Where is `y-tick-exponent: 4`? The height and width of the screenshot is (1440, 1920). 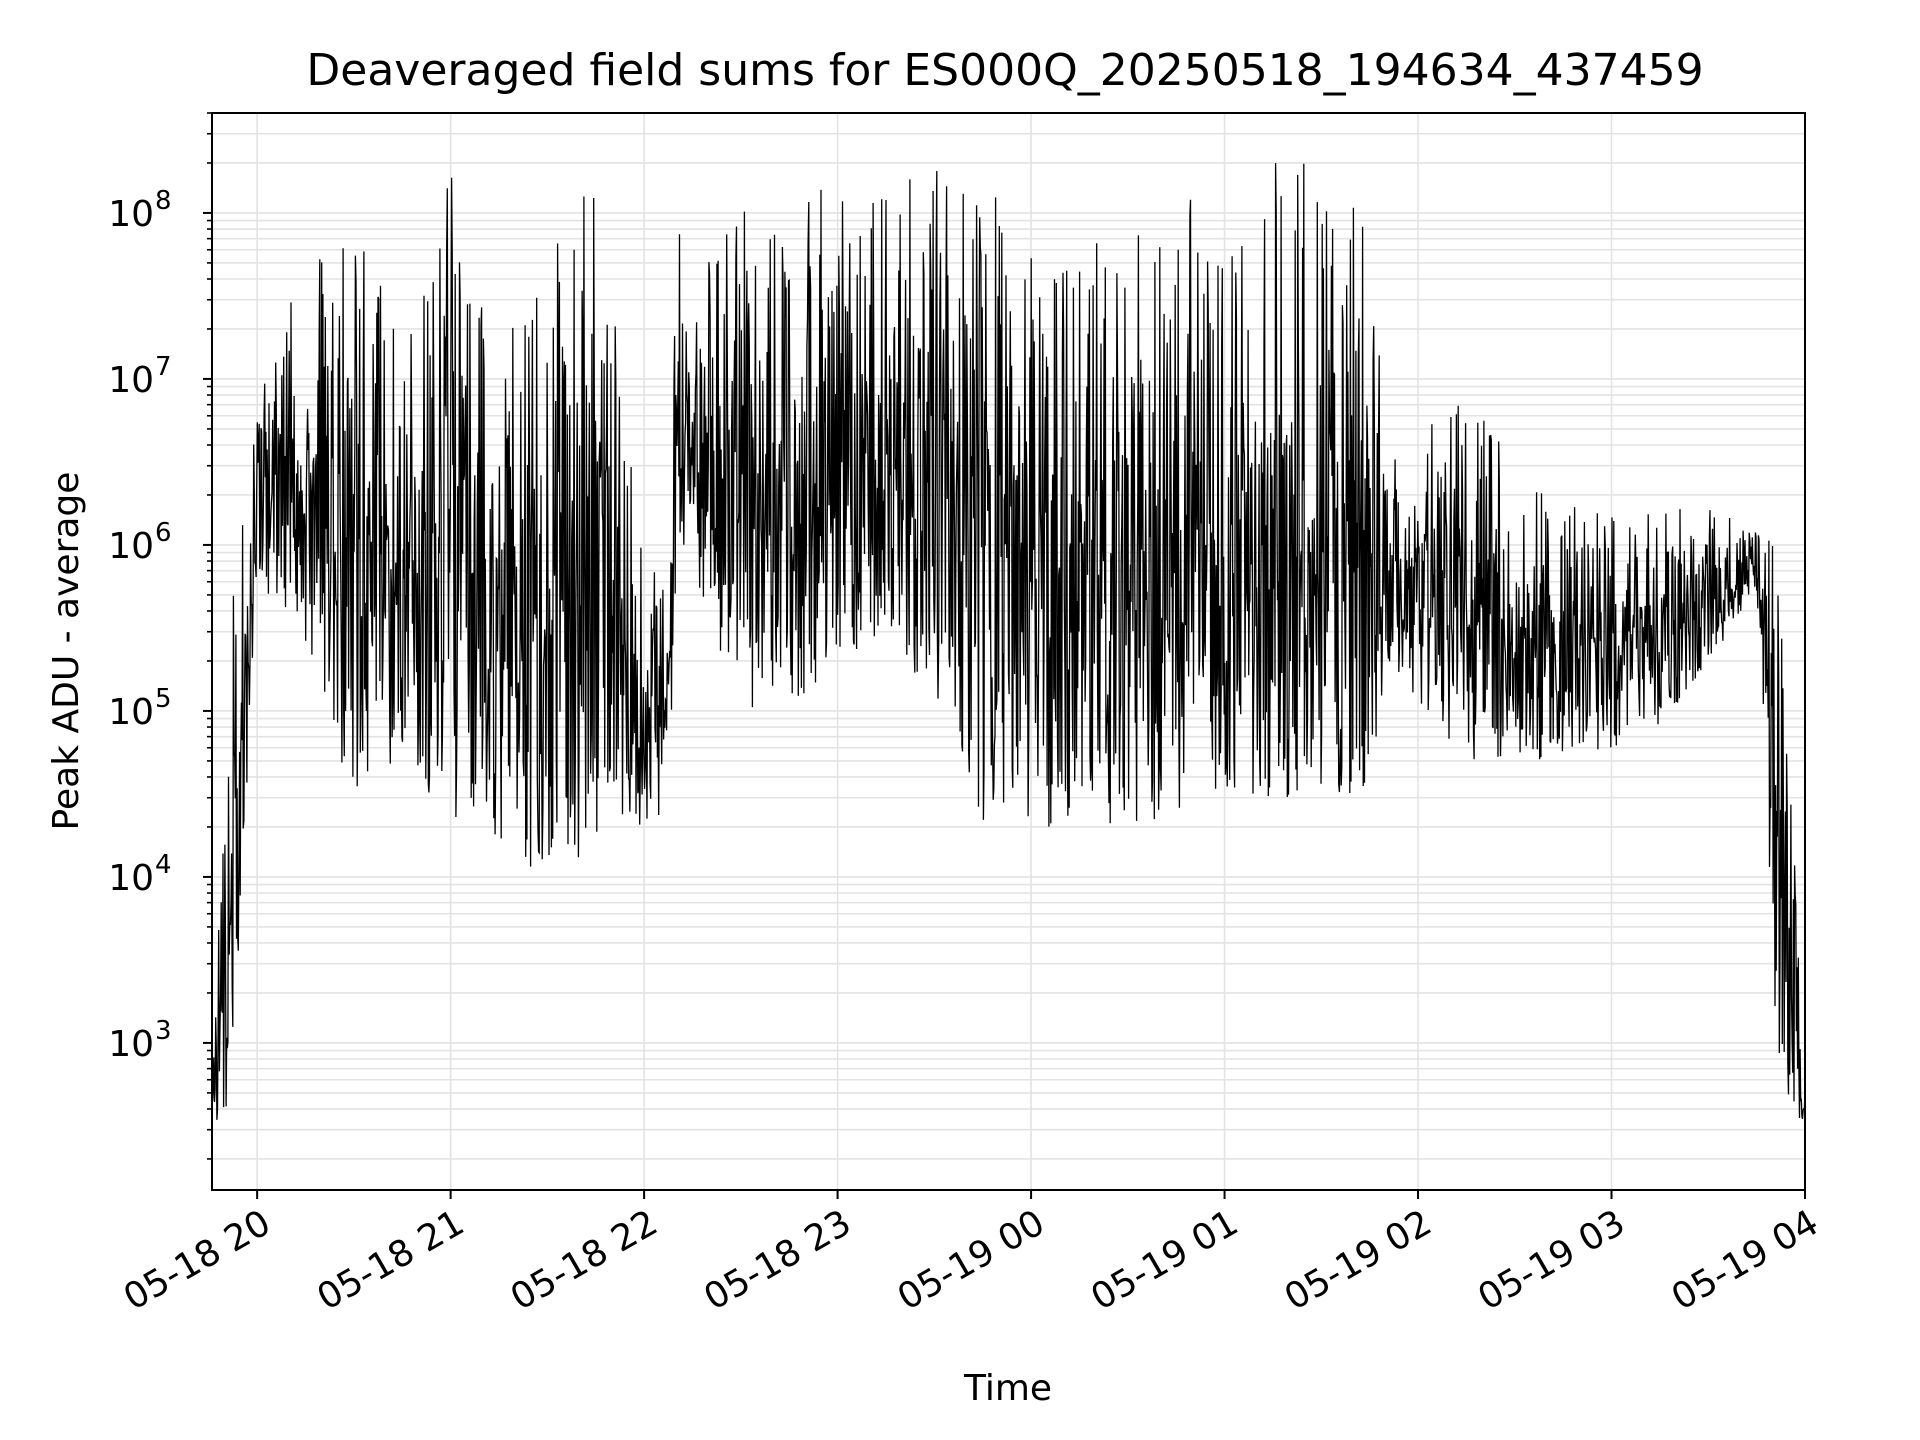
y-tick-exponent: 4 is located at coordinates (163, 865).